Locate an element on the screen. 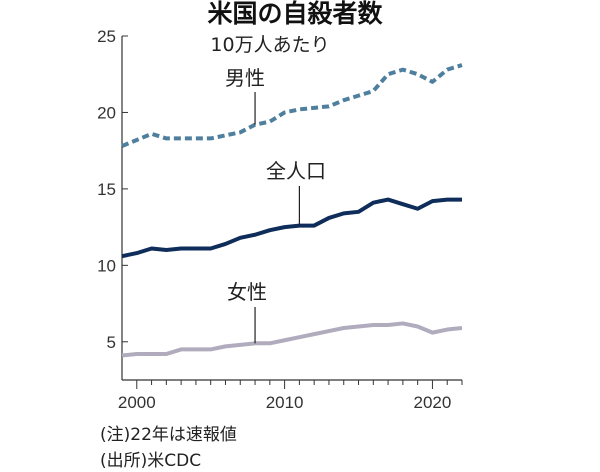 The width and height of the screenshot is (600, 472). y-tick-label: 25 is located at coordinates (106, 36).